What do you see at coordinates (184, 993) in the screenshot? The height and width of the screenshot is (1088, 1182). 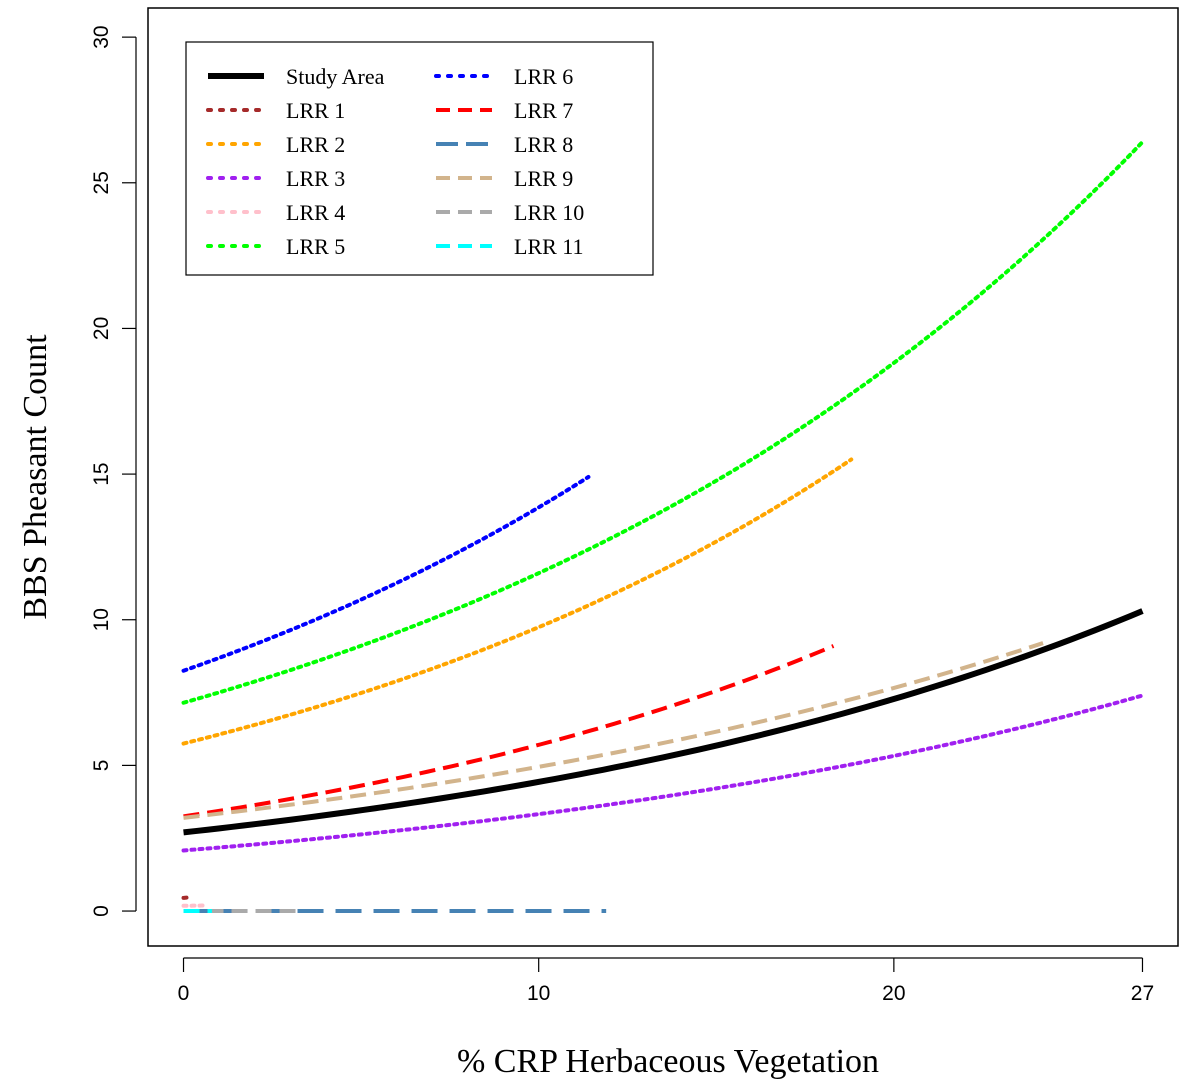 I see `x-tick-label: 0` at bounding box center [184, 993].